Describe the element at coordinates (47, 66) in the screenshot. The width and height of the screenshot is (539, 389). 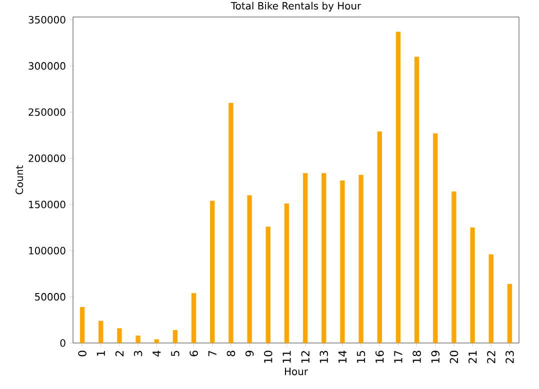
I see `y-tick-label: 300000` at that location.